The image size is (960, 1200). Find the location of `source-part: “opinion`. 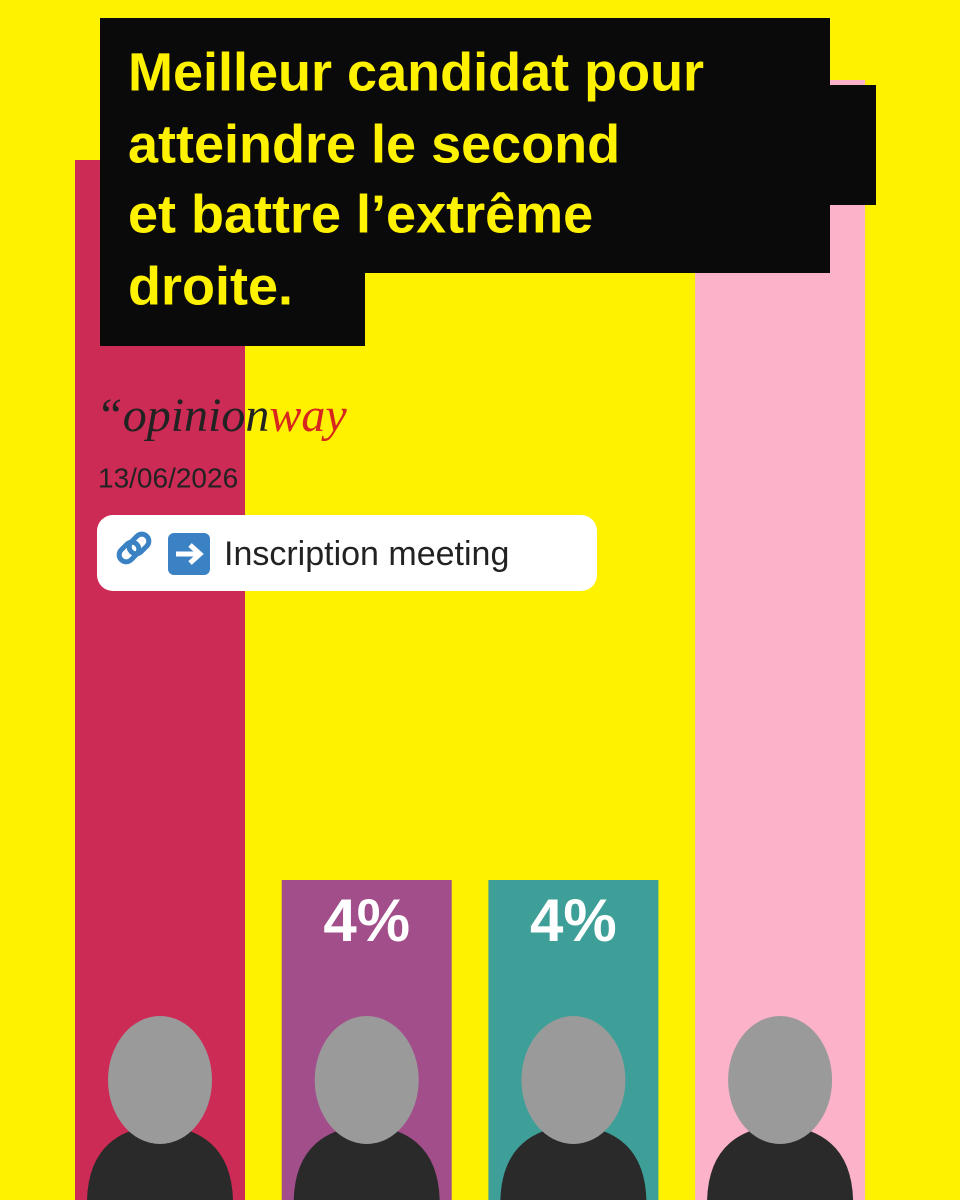

source-part: “opinion is located at coordinates (182, 415).